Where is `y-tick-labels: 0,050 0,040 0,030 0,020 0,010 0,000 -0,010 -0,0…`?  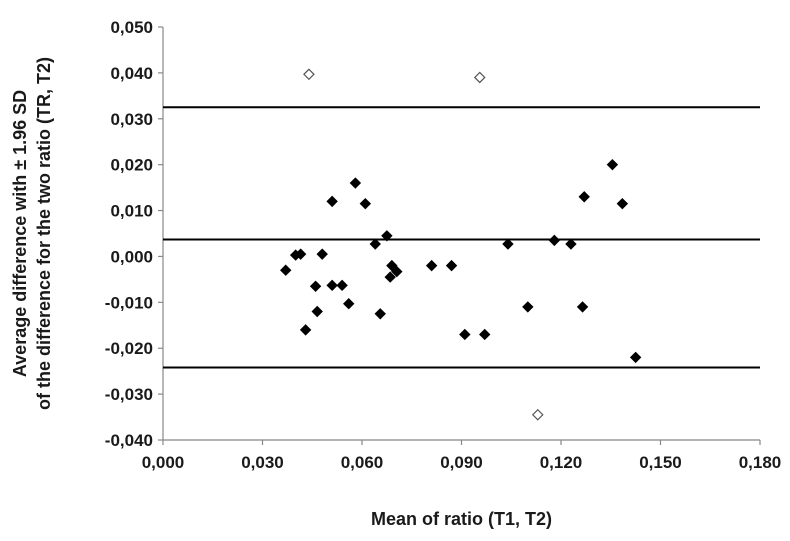 y-tick-labels: 0,050 0,040 0,030 0,020 0,010 0,000 -0,010 -0,0… is located at coordinates (134, 234).